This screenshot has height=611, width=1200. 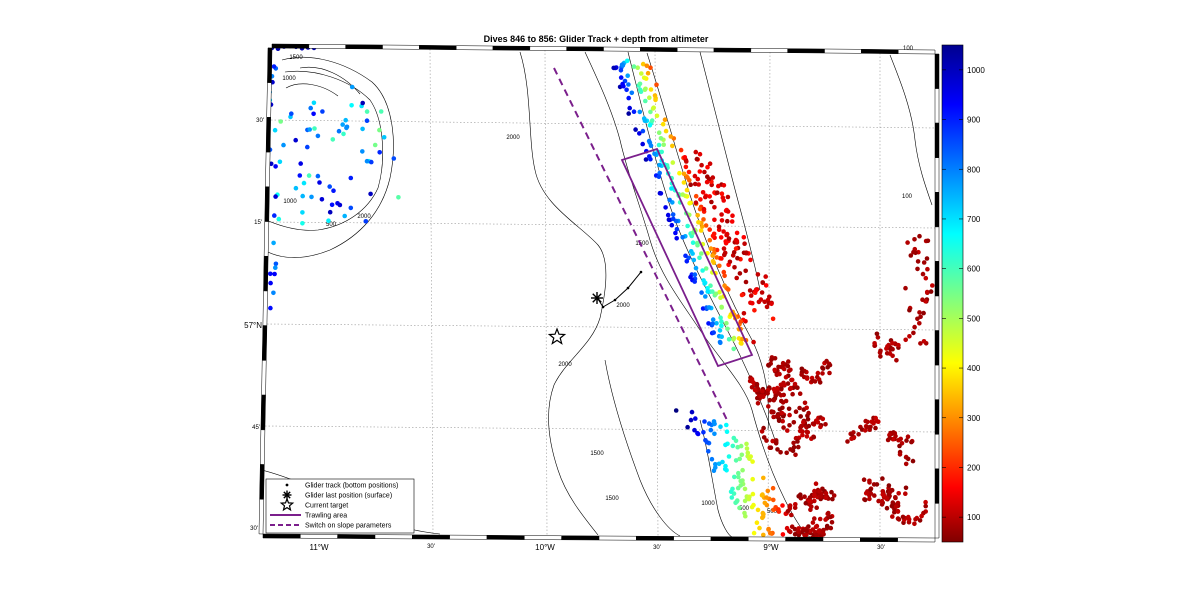 What do you see at coordinates (545, 547) in the screenshot?
I see `x-tick-label: 10°W` at bounding box center [545, 547].